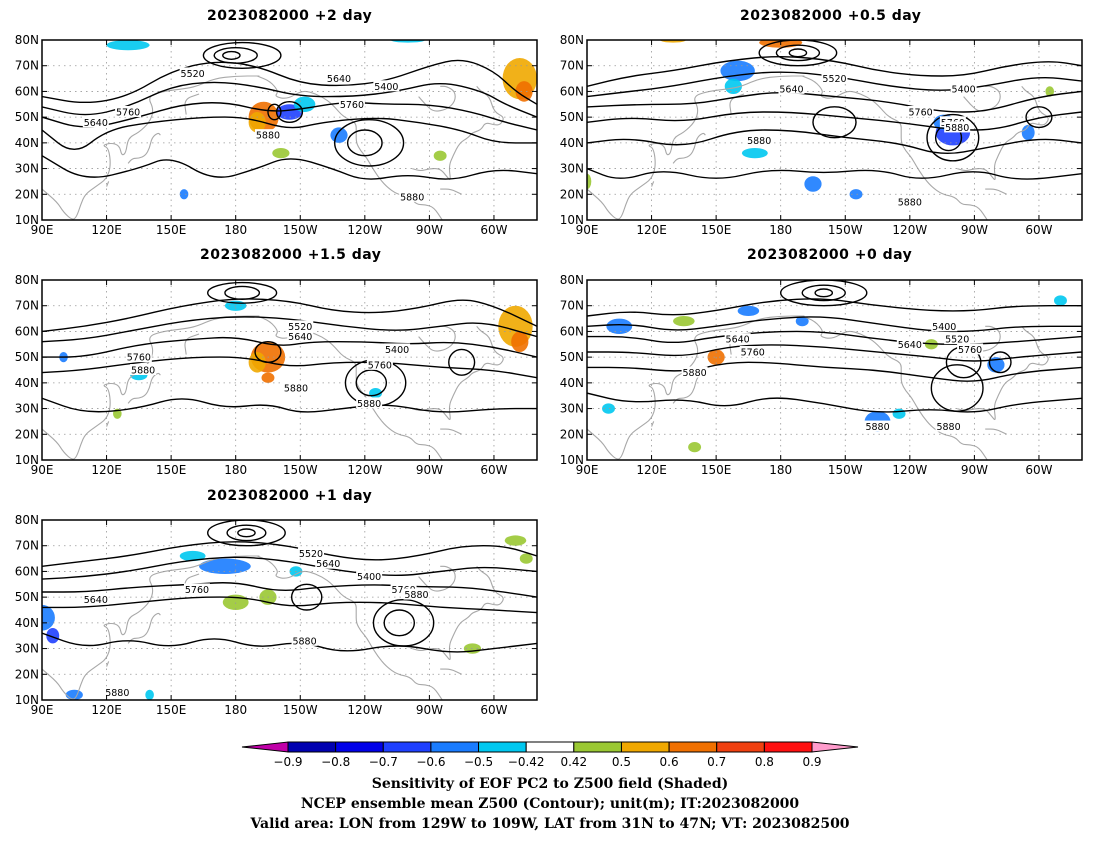 The image size is (1100, 850). I want to click on colorbar-tick-label: −0.8, so click(335, 762).